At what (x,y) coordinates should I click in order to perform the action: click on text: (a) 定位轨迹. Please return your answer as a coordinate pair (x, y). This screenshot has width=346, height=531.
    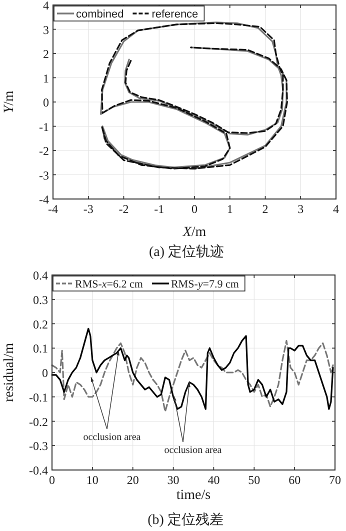
    Looking at the image, I should click on (186, 252).